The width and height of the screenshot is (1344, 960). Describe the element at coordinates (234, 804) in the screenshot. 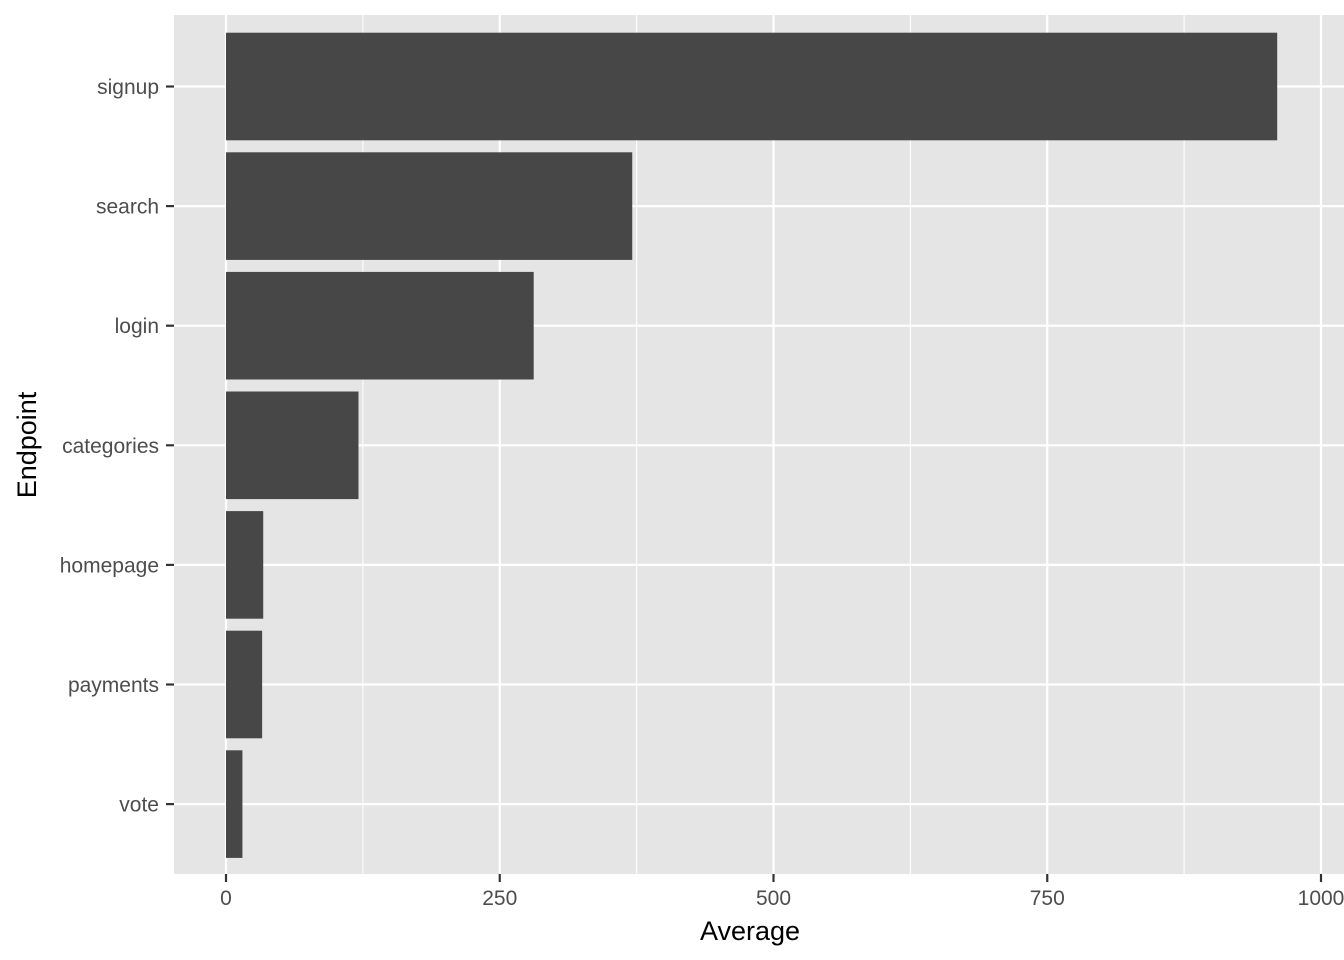

I see `bar-vote` at that location.